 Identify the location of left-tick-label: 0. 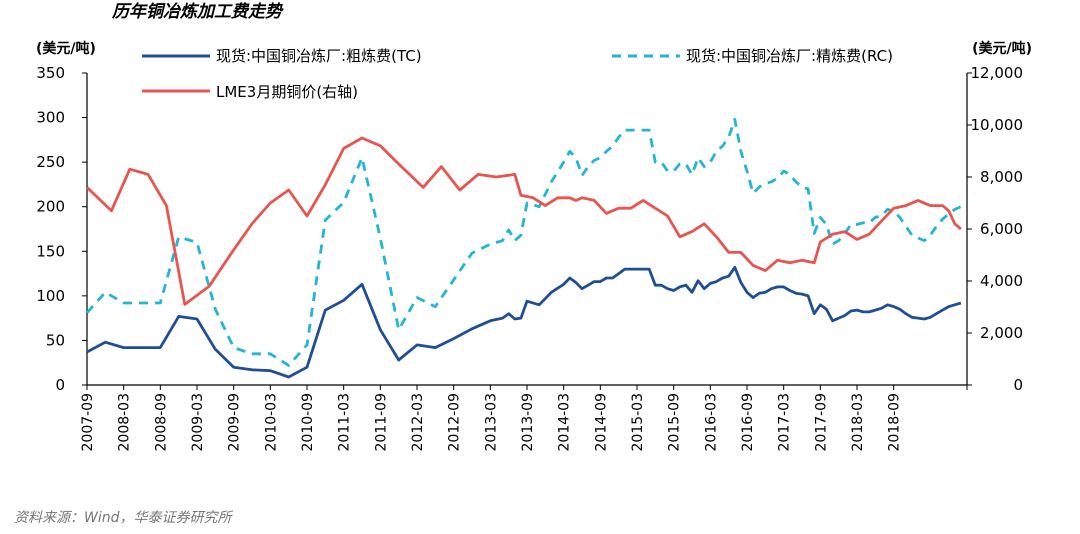
(60, 385).